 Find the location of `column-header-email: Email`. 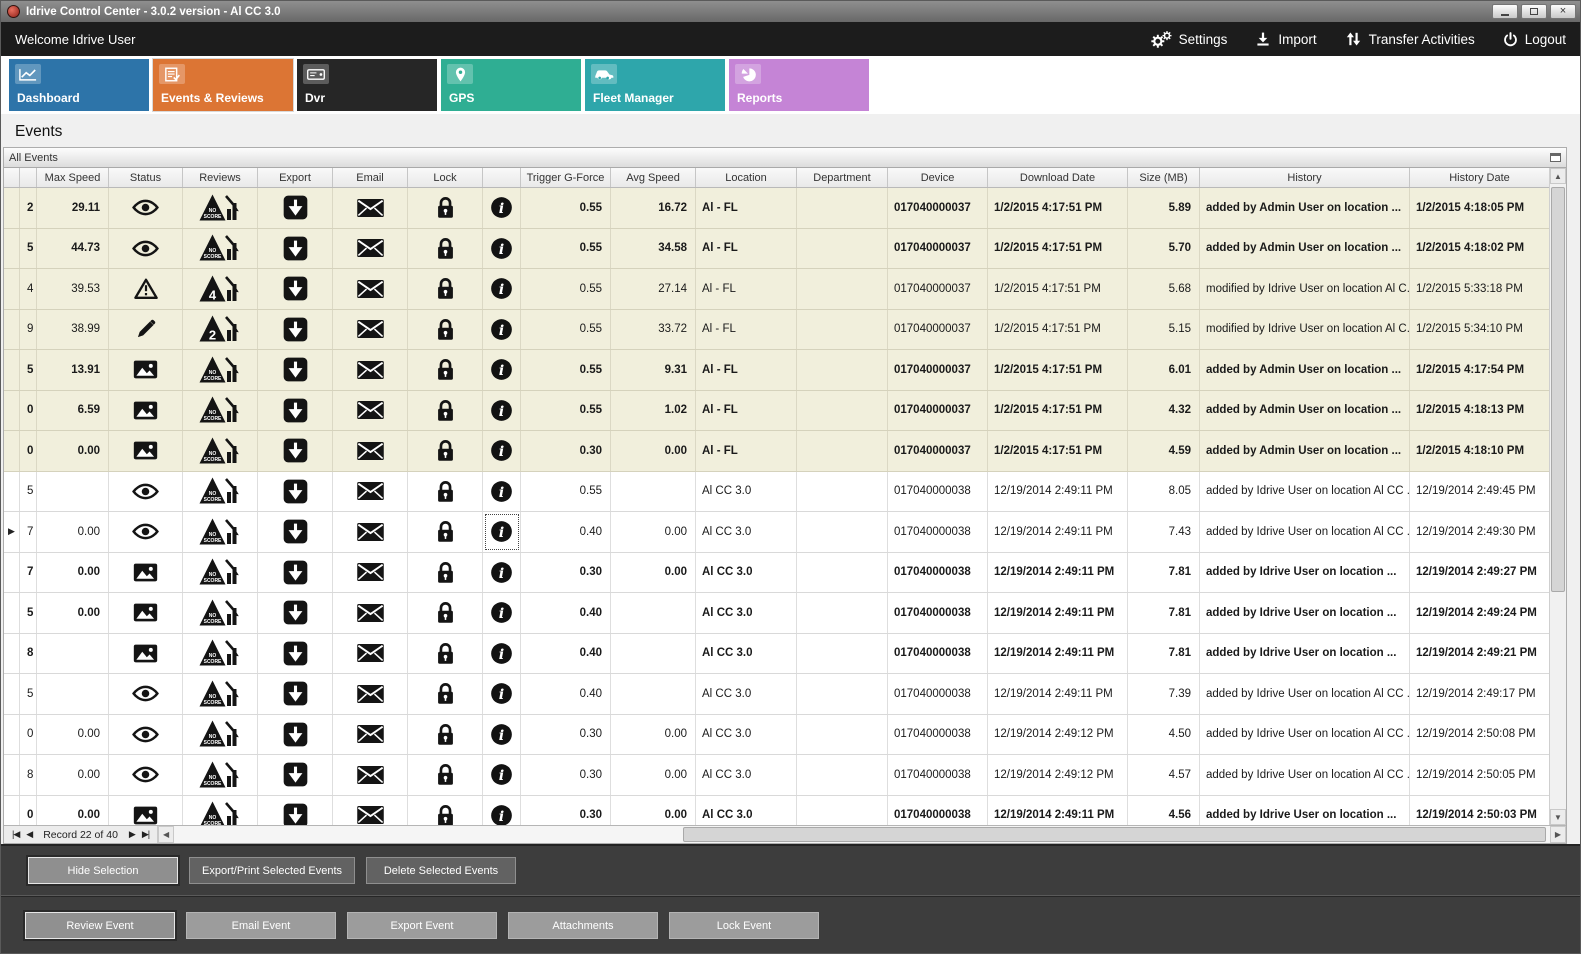

column-header-email: Email is located at coordinates (370, 177).